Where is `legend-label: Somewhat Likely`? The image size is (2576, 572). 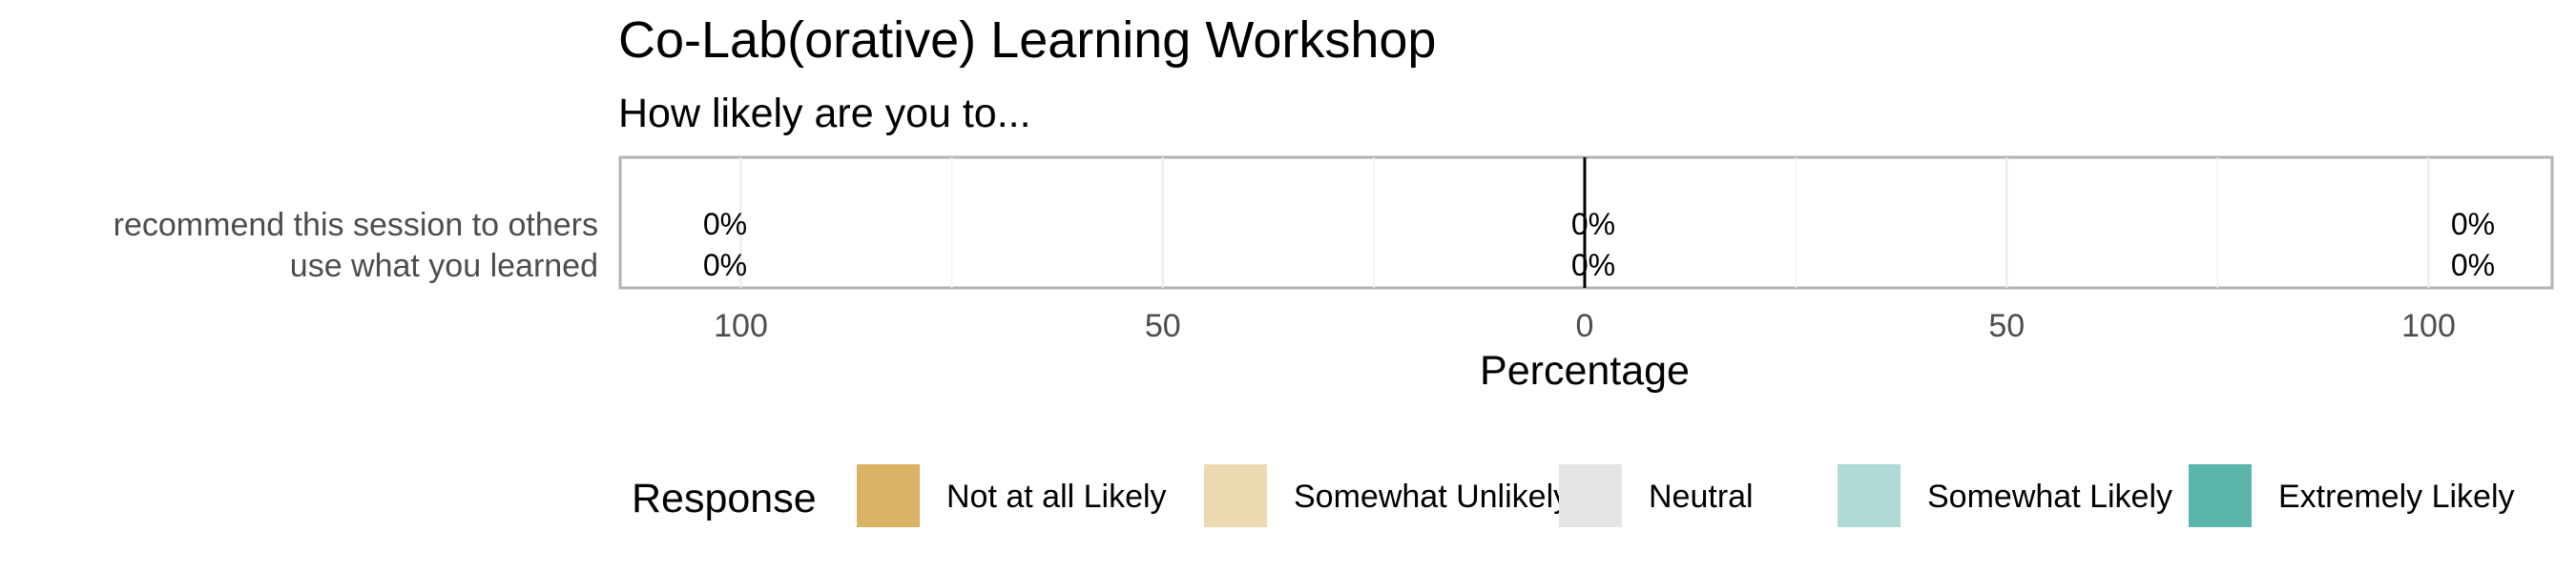 legend-label: Somewhat Likely is located at coordinates (2049, 497).